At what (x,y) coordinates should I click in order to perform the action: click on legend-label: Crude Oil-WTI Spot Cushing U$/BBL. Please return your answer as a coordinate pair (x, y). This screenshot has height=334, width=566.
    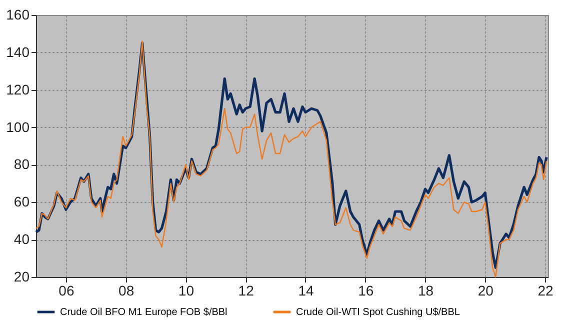
    Looking at the image, I should click on (378, 312).